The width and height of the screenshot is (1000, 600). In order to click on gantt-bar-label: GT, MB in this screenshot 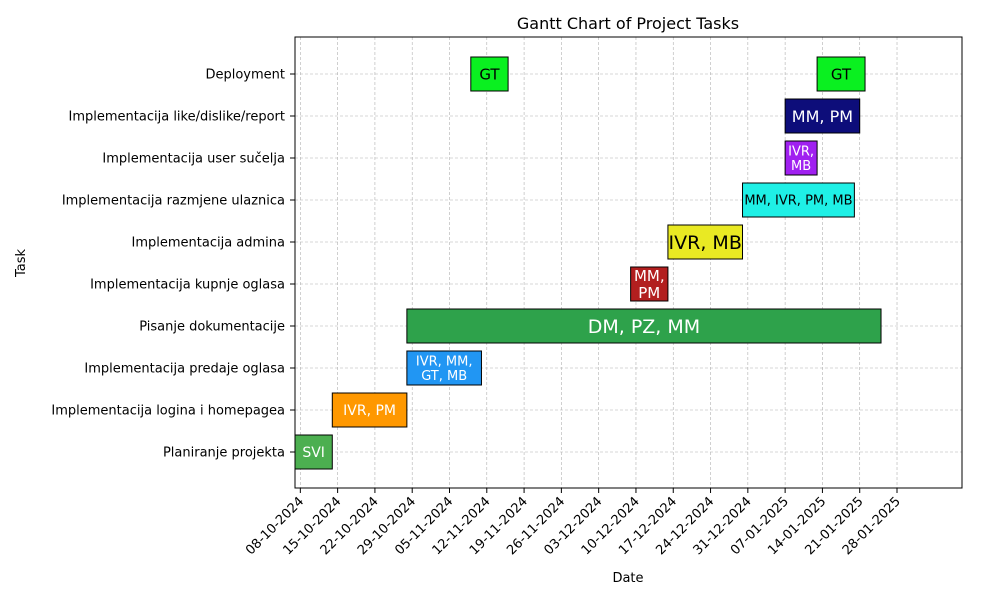, I will do `click(444, 376)`.